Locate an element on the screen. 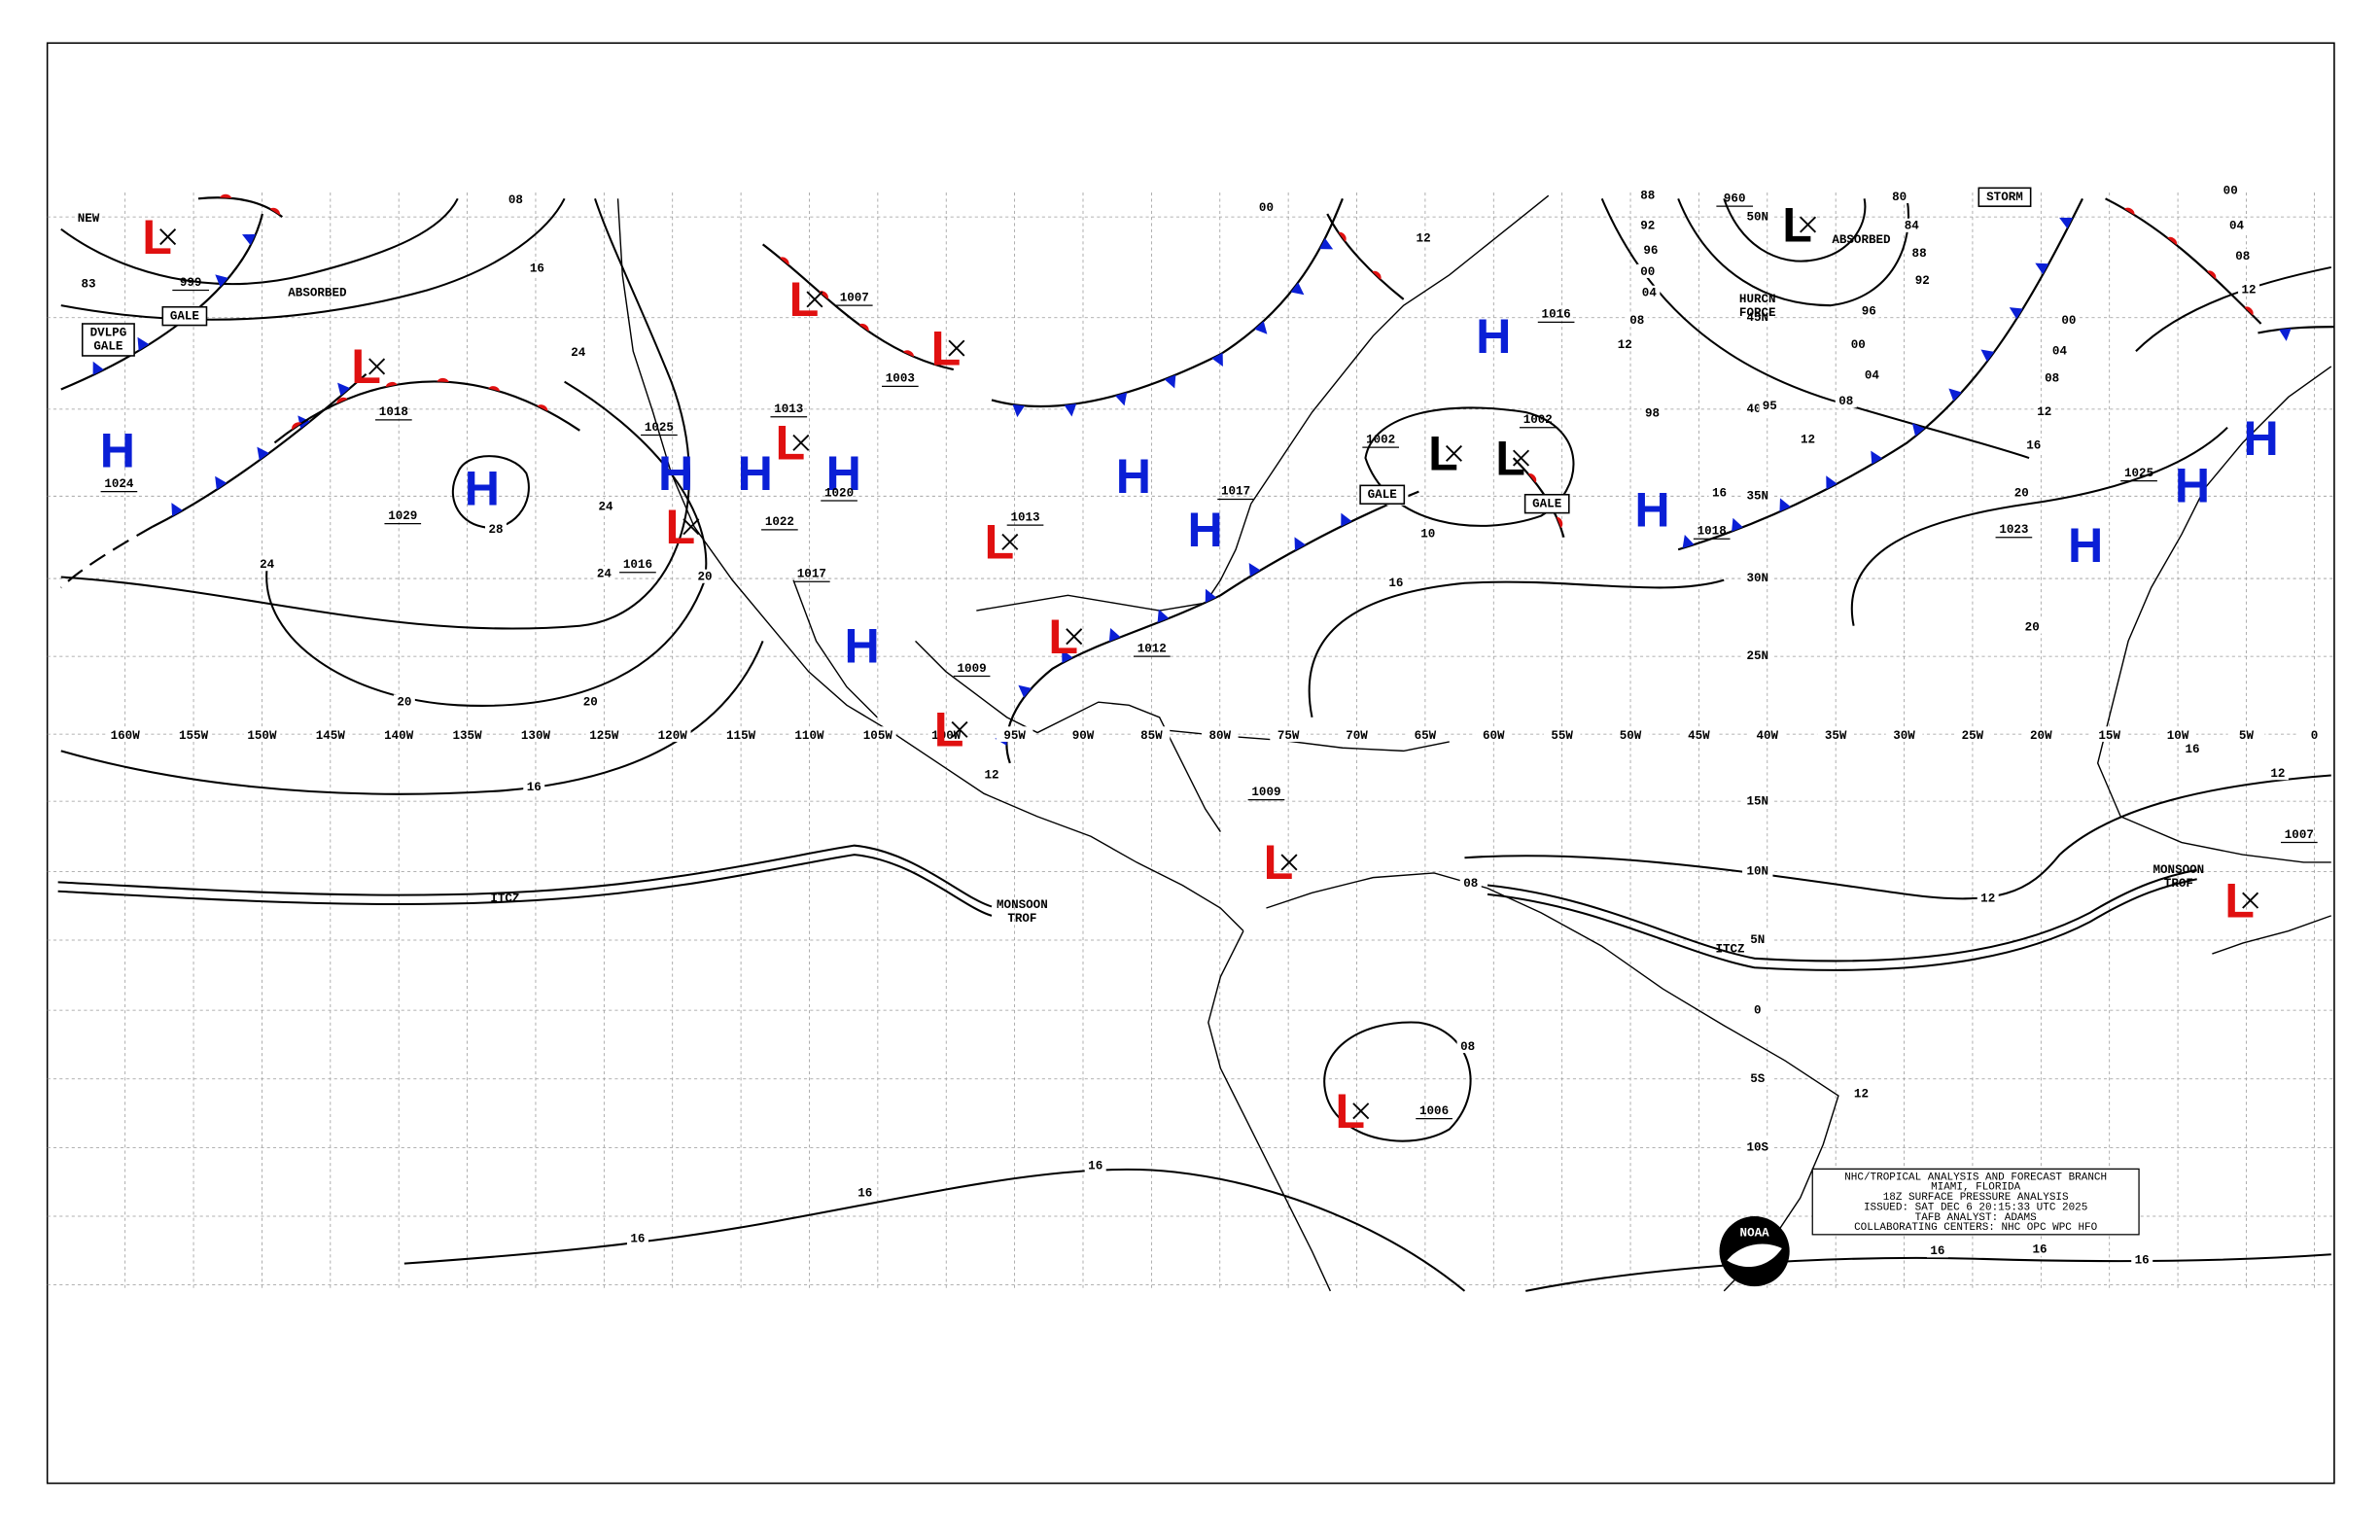 This screenshot has height=1540, width=2380. longitude-label: 90W is located at coordinates (1083, 736).